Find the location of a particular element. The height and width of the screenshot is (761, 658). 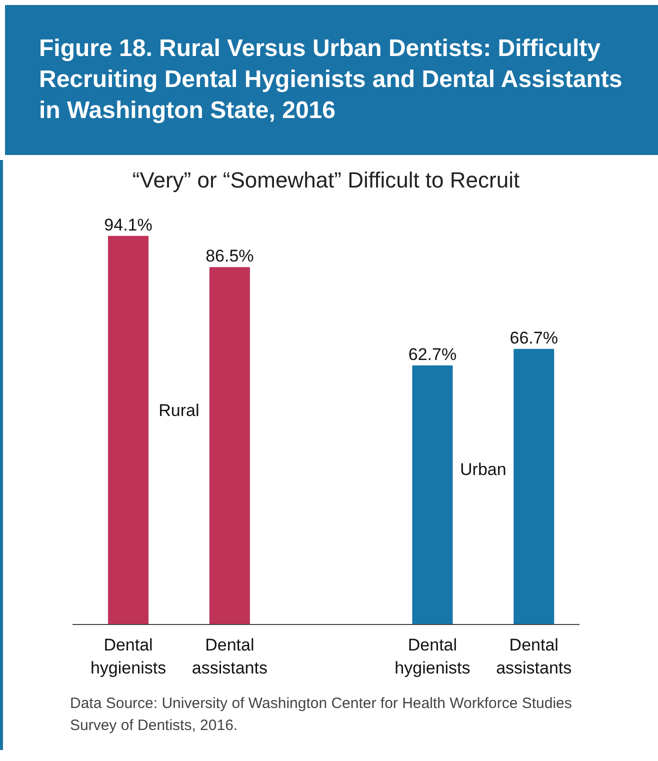

series-label: Urban is located at coordinates (483, 469).